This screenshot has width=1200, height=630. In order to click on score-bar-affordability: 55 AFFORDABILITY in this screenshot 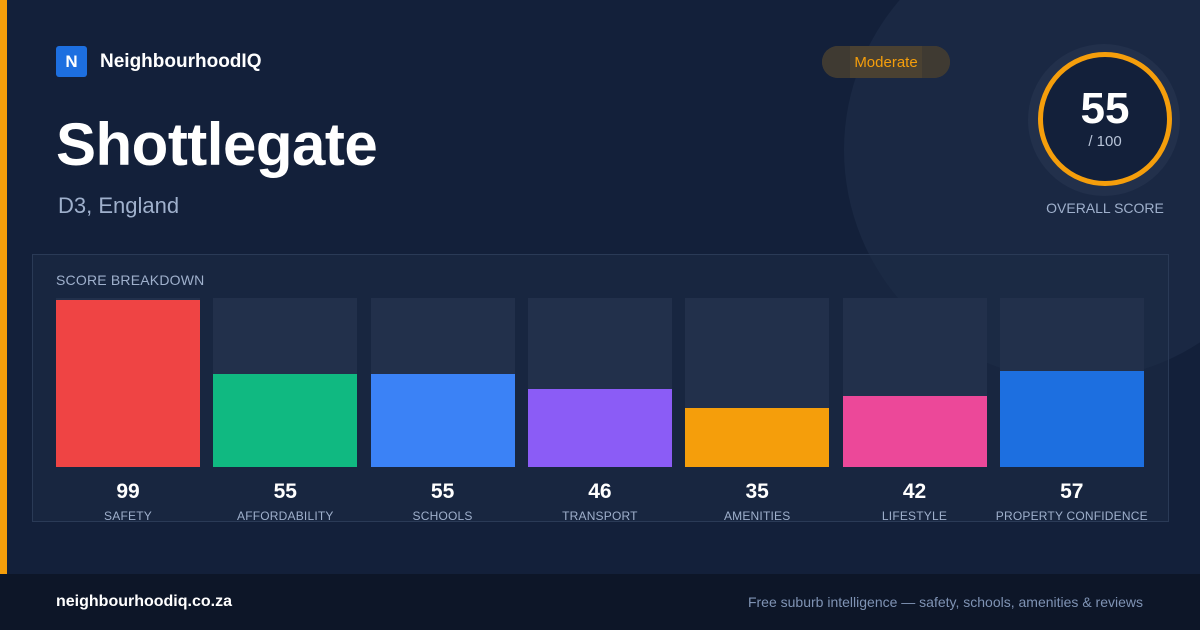, I will do `click(285, 410)`.